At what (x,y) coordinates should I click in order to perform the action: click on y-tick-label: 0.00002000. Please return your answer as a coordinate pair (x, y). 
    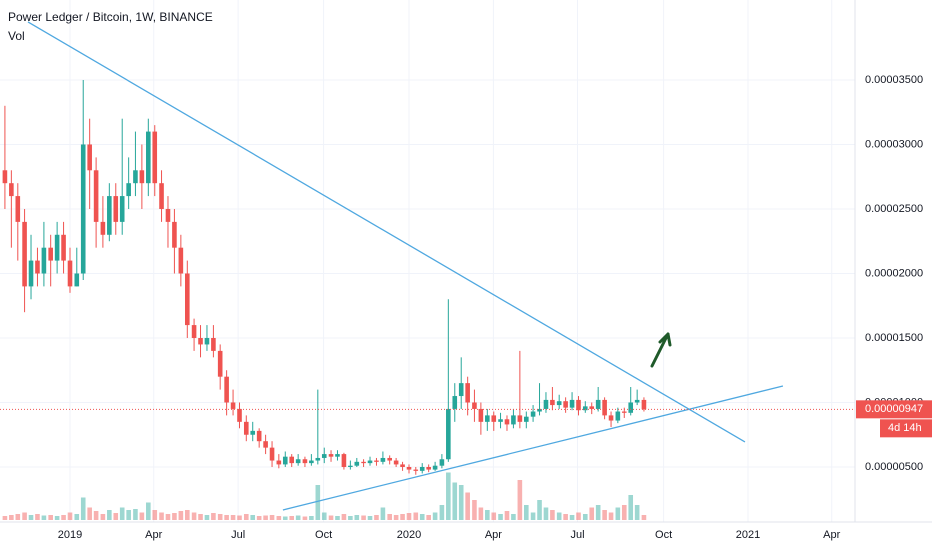
    Looking at the image, I should click on (894, 273).